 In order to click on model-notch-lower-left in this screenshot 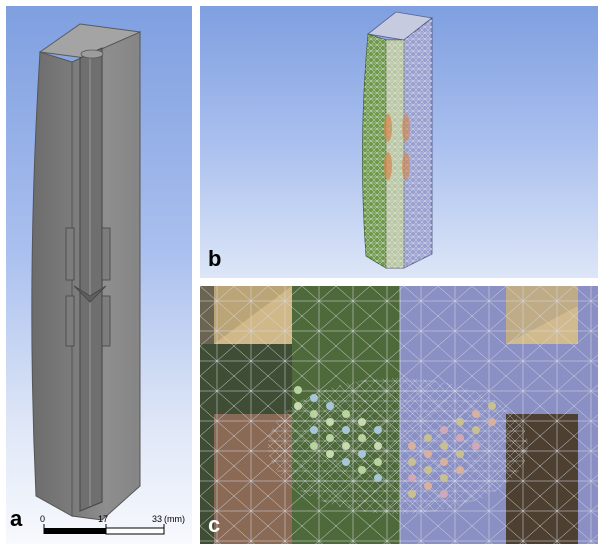, I will do `click(70, 321)`.